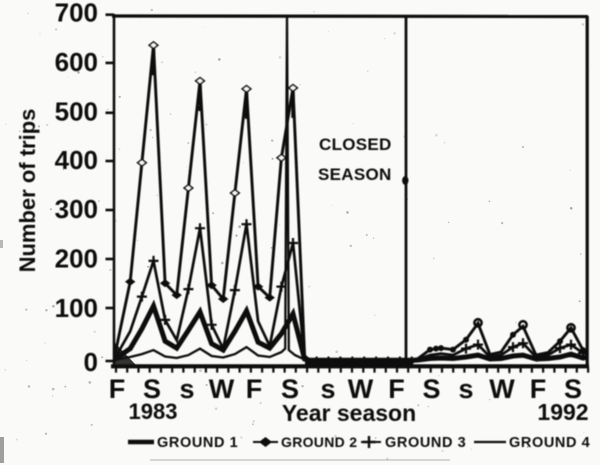 This screenshot has width=600, height=465. Describe the element at coordinates (319, 442) in the screenshot. I see `svg-text: GROUND 2` at that location.